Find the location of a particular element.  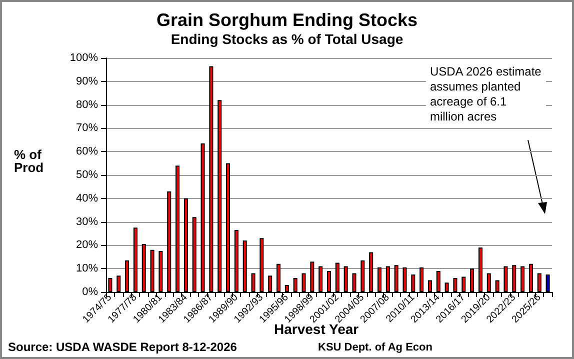

y-tick-label: 90% is located at coordinates (87, 81).